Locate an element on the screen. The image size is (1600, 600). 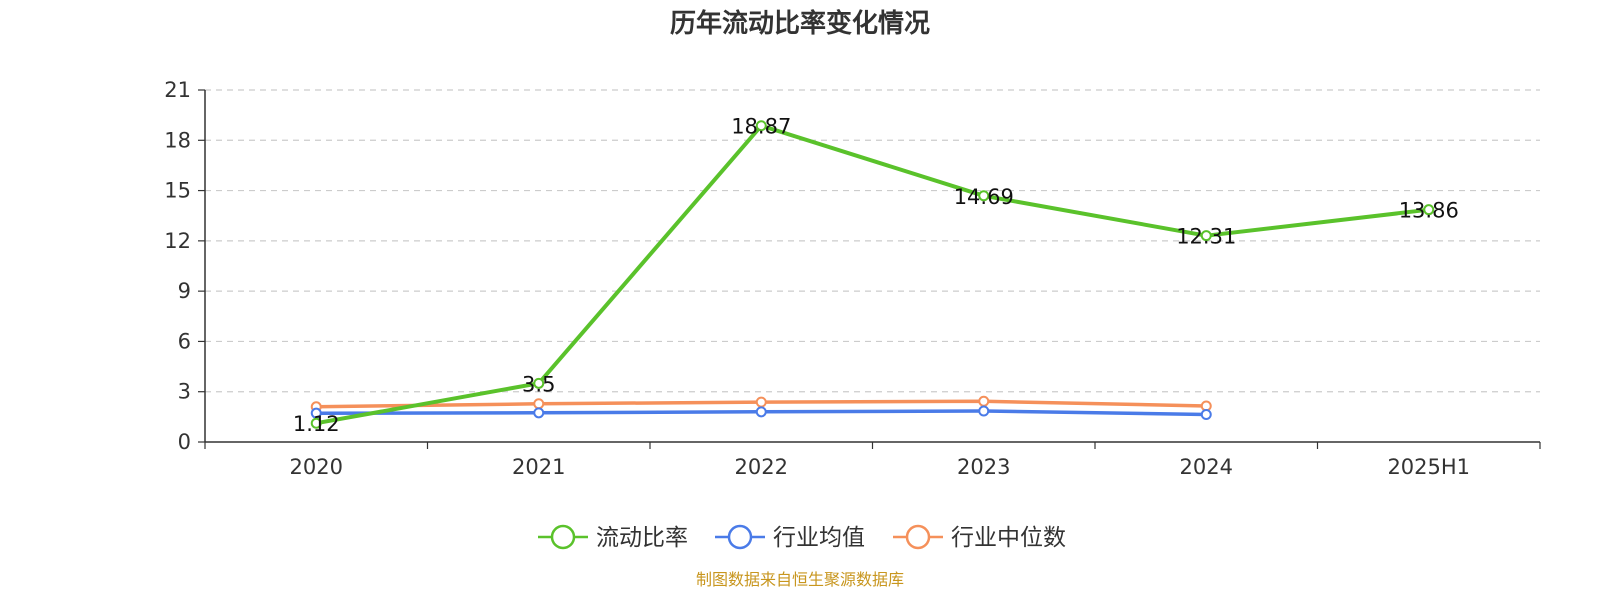
y-tick-label: 18 is located at coordinates (177, 140).